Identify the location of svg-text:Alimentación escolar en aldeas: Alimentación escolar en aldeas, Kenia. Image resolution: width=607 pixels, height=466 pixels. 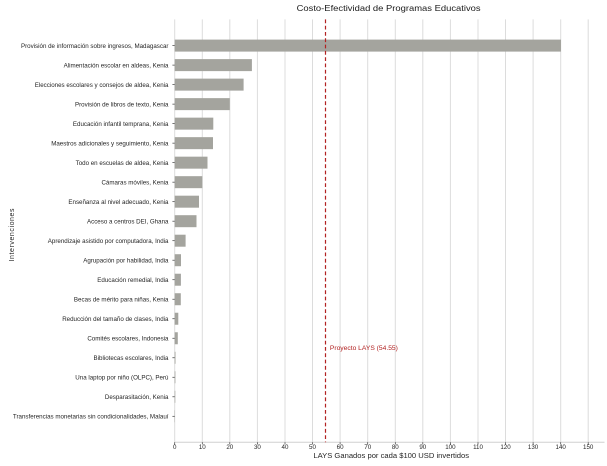
(116, 65).